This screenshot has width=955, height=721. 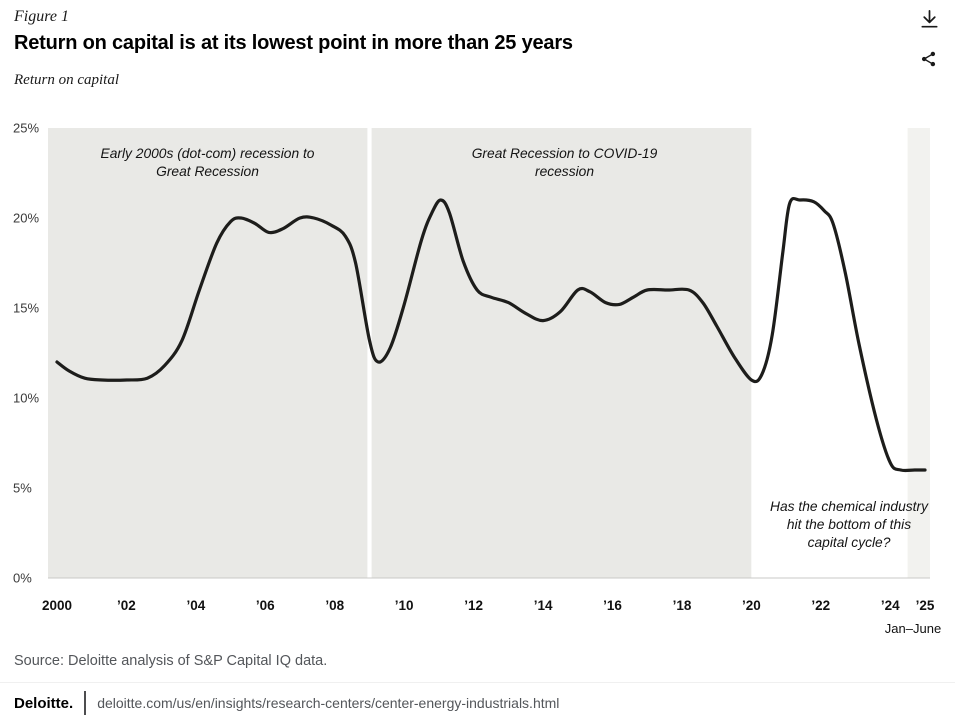 I want to click on x-axis-label: ’04, so click(x=196, y=605).